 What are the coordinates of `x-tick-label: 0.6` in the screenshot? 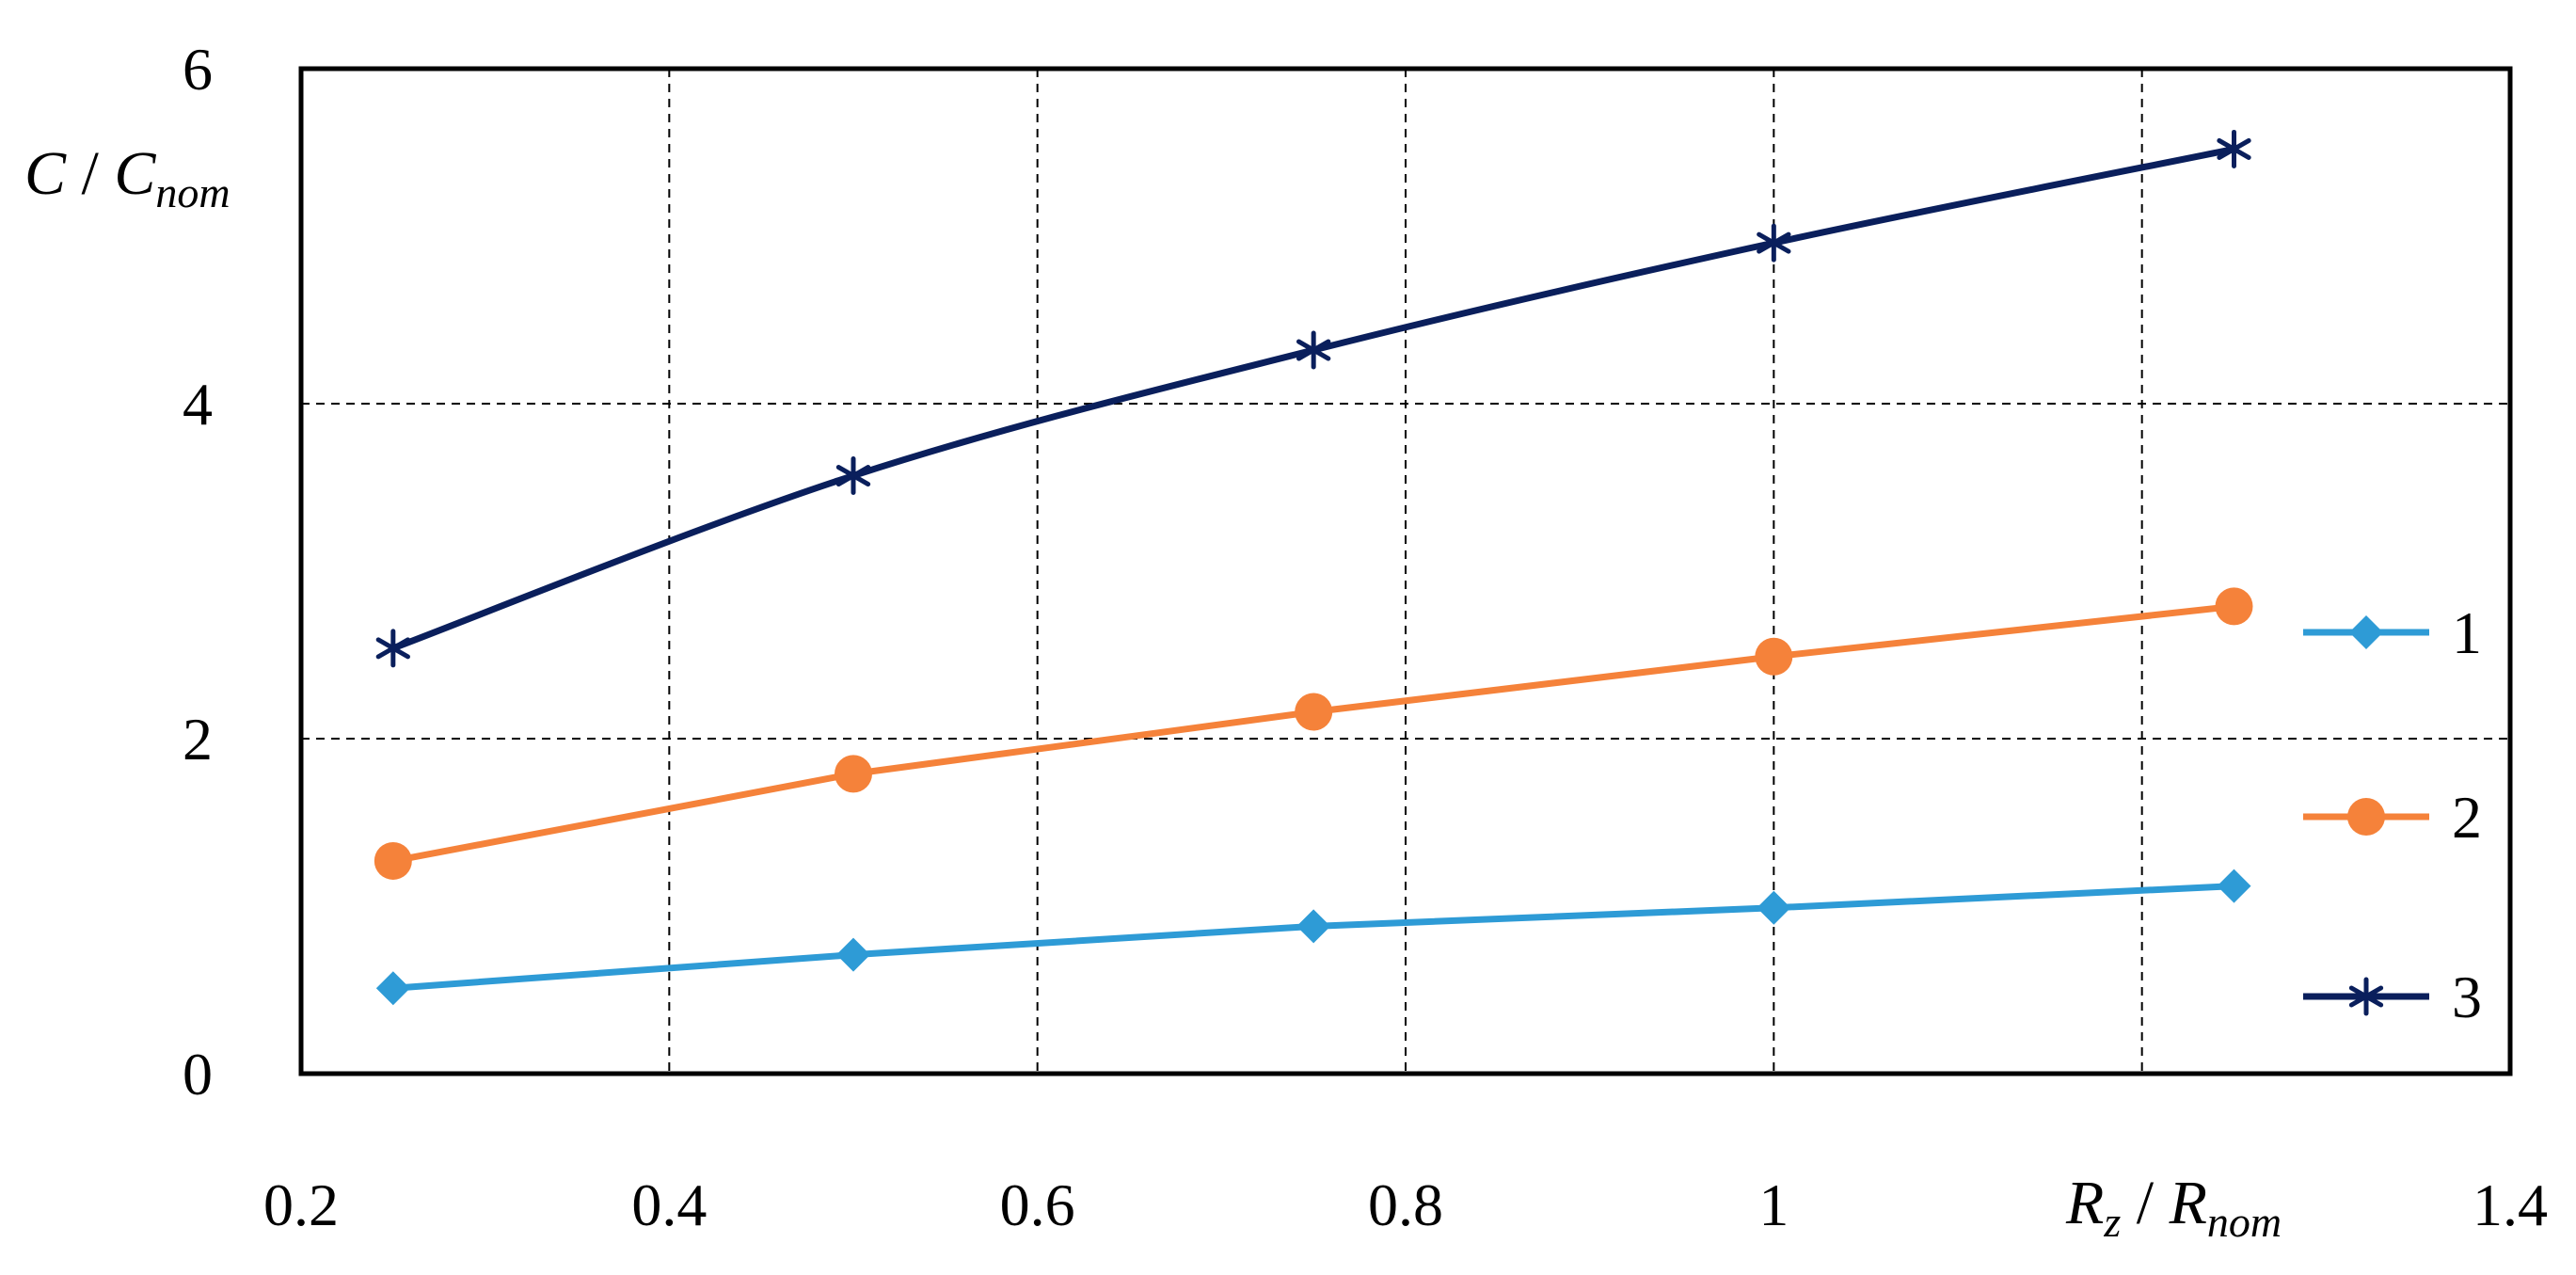 It's located at (1038, 1204).